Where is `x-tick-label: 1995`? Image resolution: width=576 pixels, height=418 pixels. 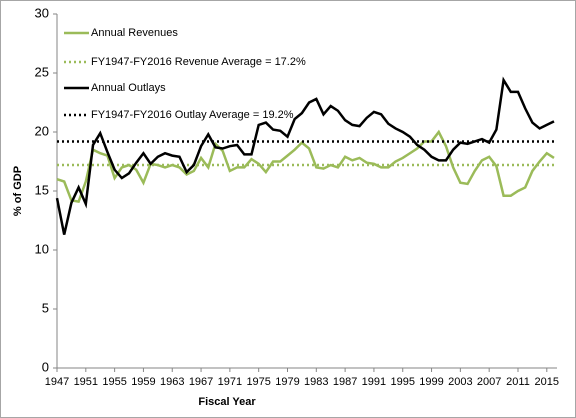
x-tick-label: 1995 is located at coordinates (402, 382).